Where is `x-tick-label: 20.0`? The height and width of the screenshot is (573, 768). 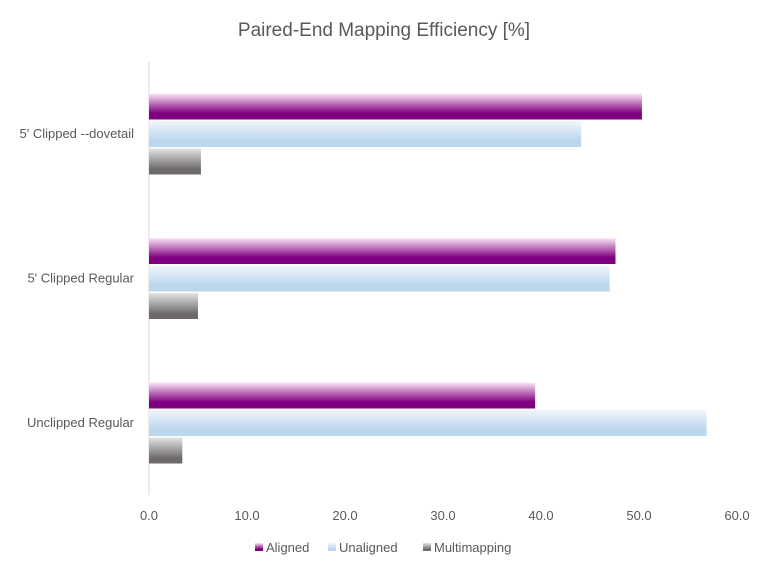
x-tick-label: 20.0 is located at coordinates (344, 515).